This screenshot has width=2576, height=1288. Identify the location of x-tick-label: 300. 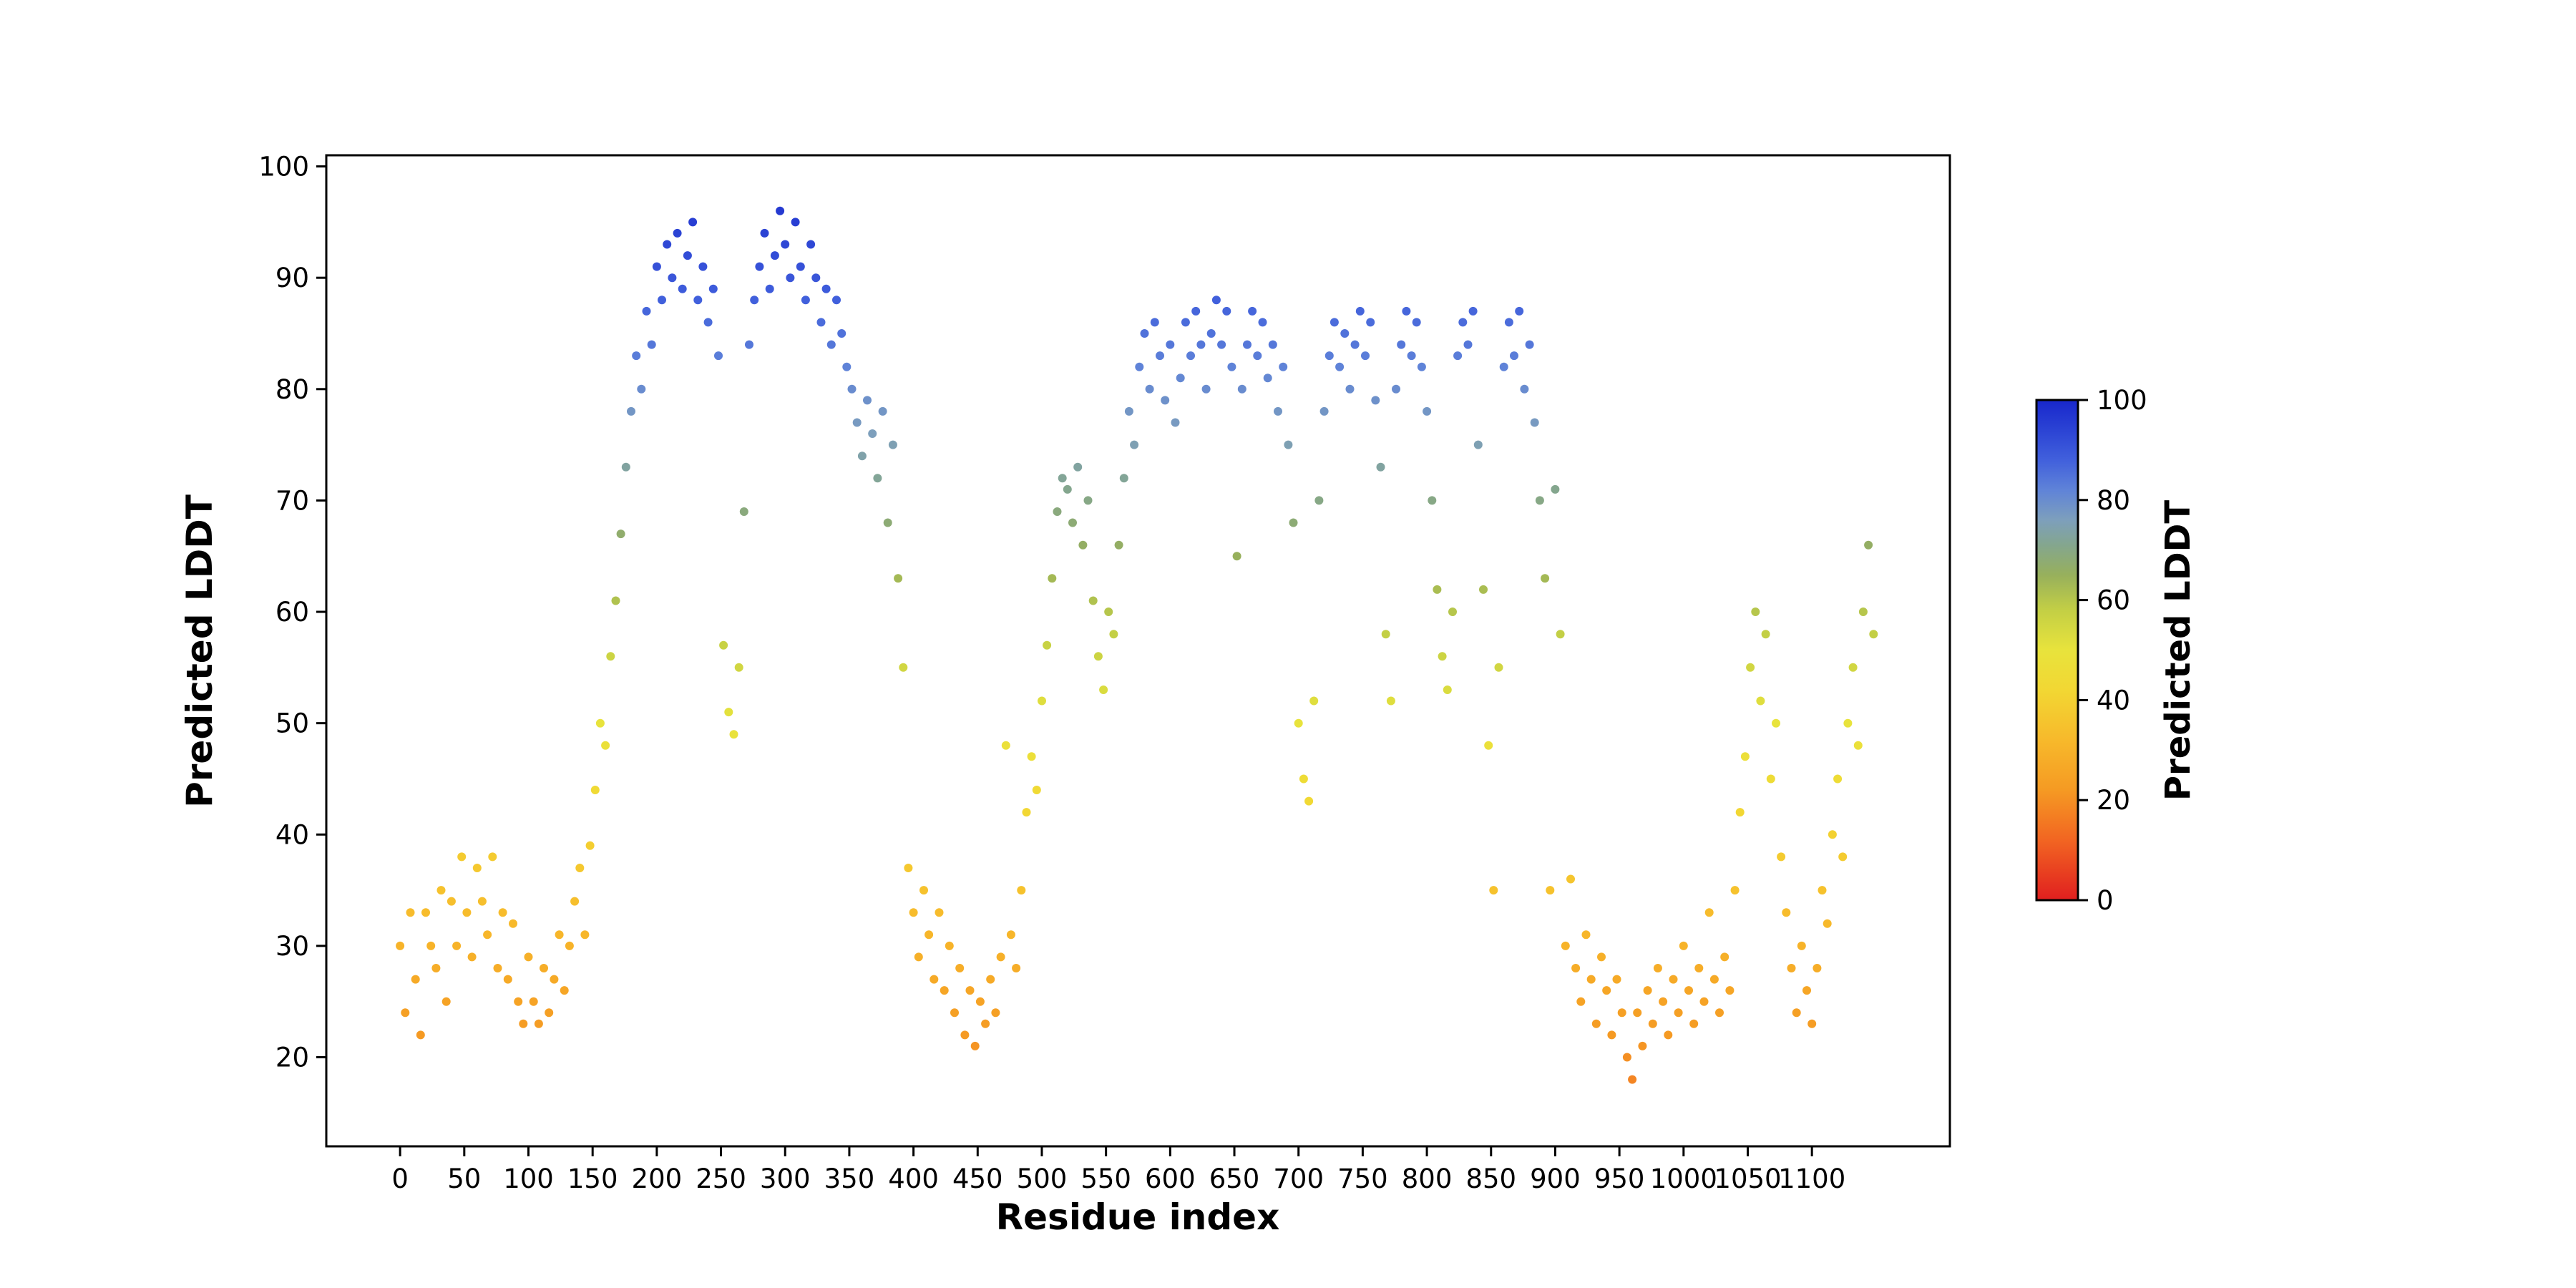
(785, 1178).